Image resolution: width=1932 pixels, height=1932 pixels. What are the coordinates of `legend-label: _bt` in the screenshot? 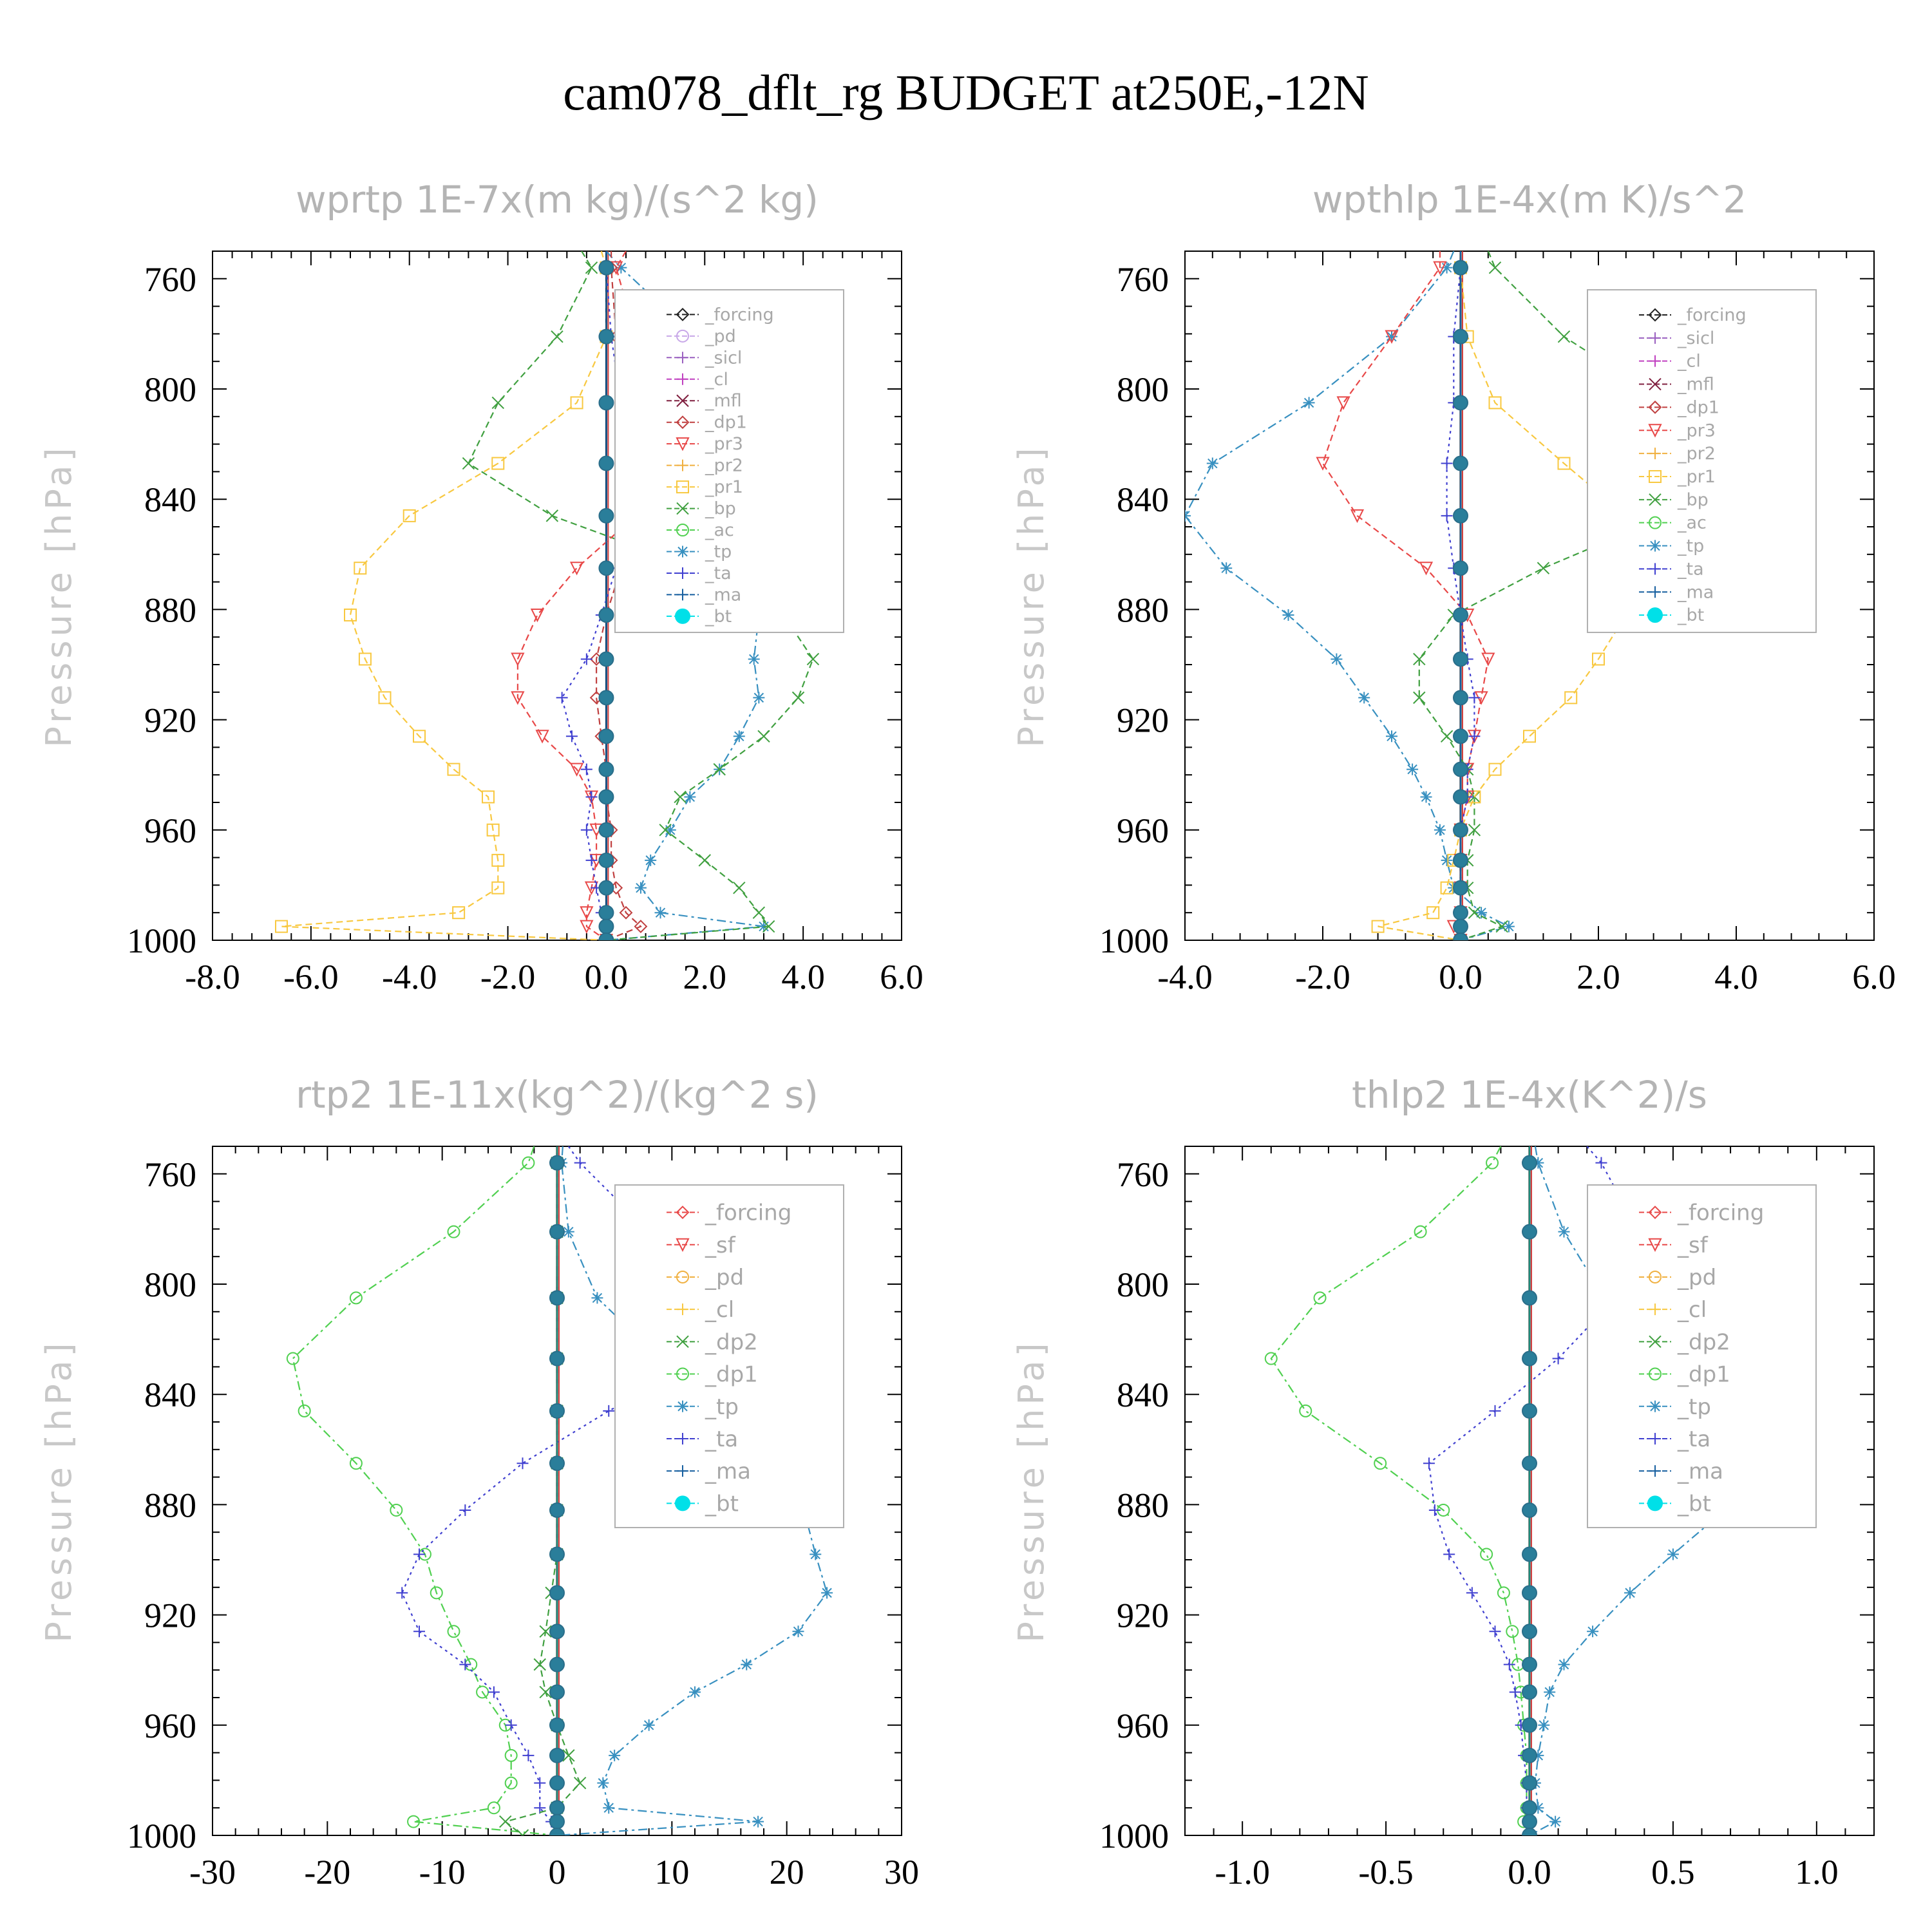 It's located at (1690, 615).